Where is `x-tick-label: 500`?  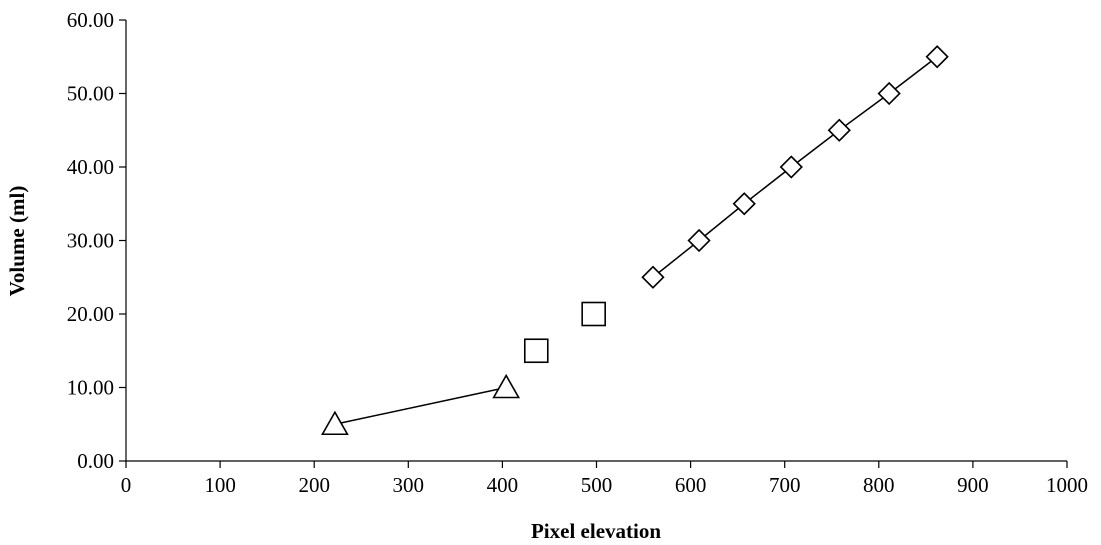 x-tick-label: 500 is located at coordinates (597, 485).